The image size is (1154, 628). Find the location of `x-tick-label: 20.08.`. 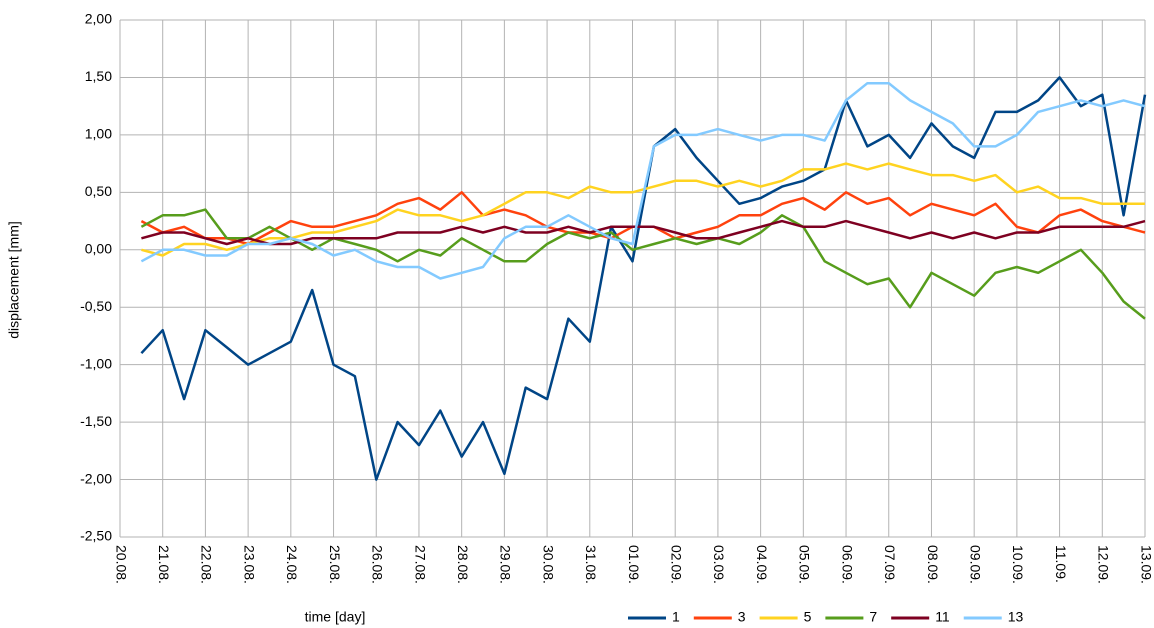

x-tick-label: 20.08. is located at coordinates (121, 564).